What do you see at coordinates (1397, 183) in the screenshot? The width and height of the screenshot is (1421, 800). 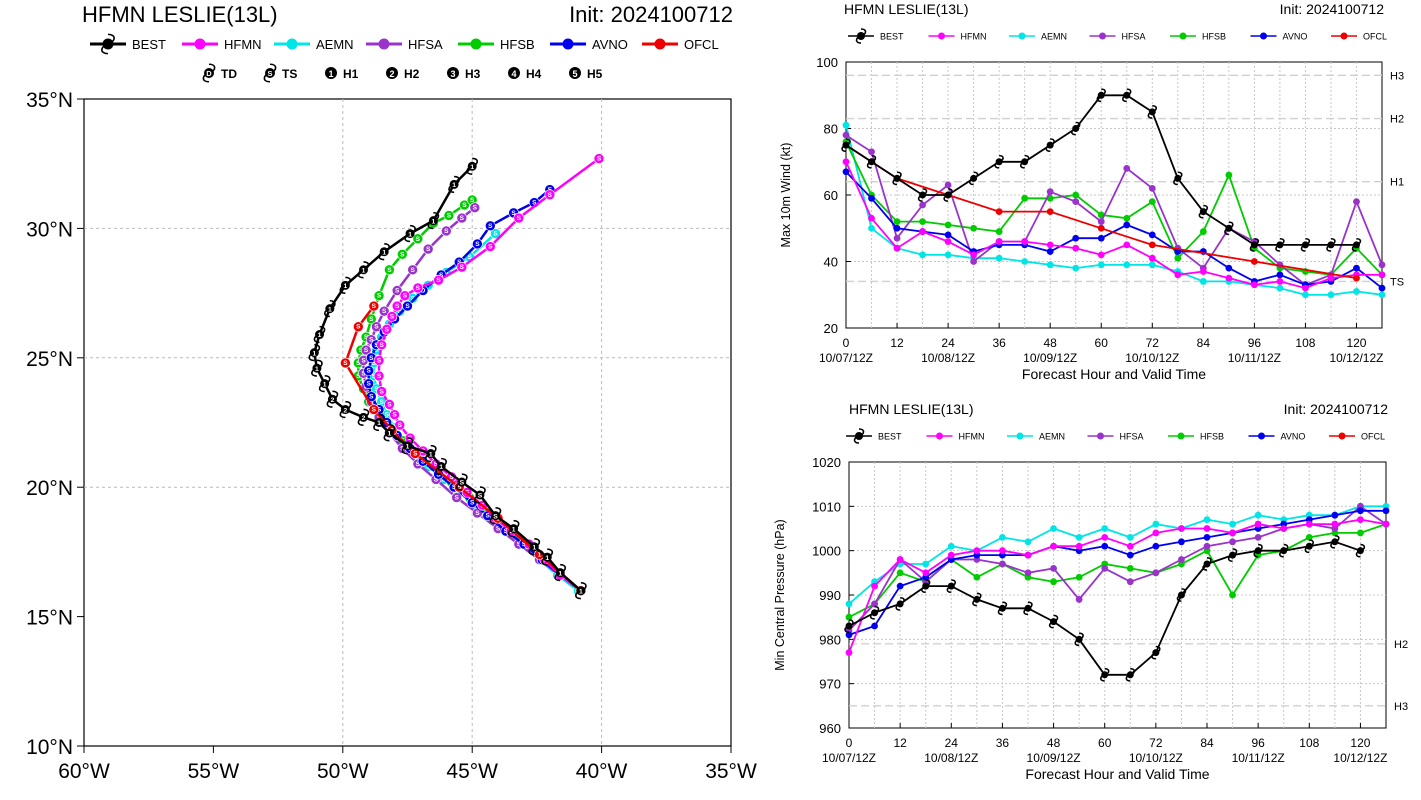 I see `wind-threshold-label: H1` at bounding box center [1397, 183].